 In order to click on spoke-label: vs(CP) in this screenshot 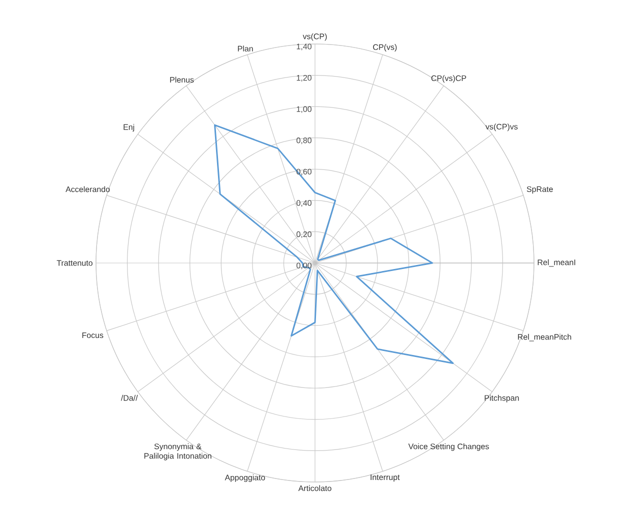, I will do `click(314, 37)`.